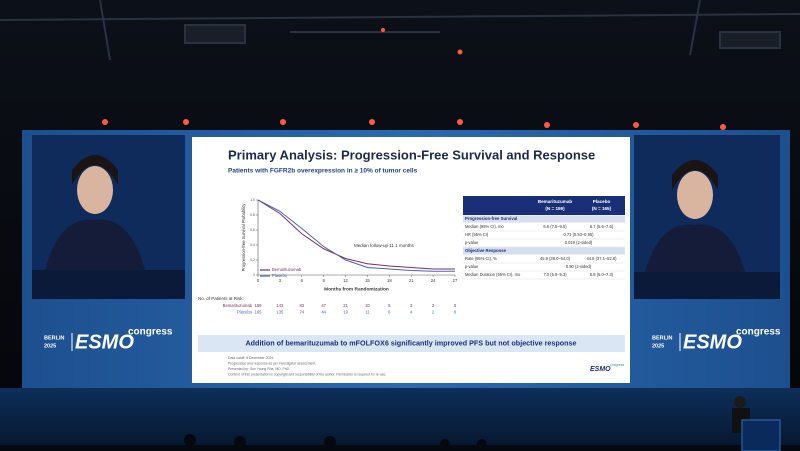 This screenshot has height=451, width=800. What do you see at coordinates (389, 312) in the screenshot?
I see `at-risk-count: 6` at bounding box center [389, 312].